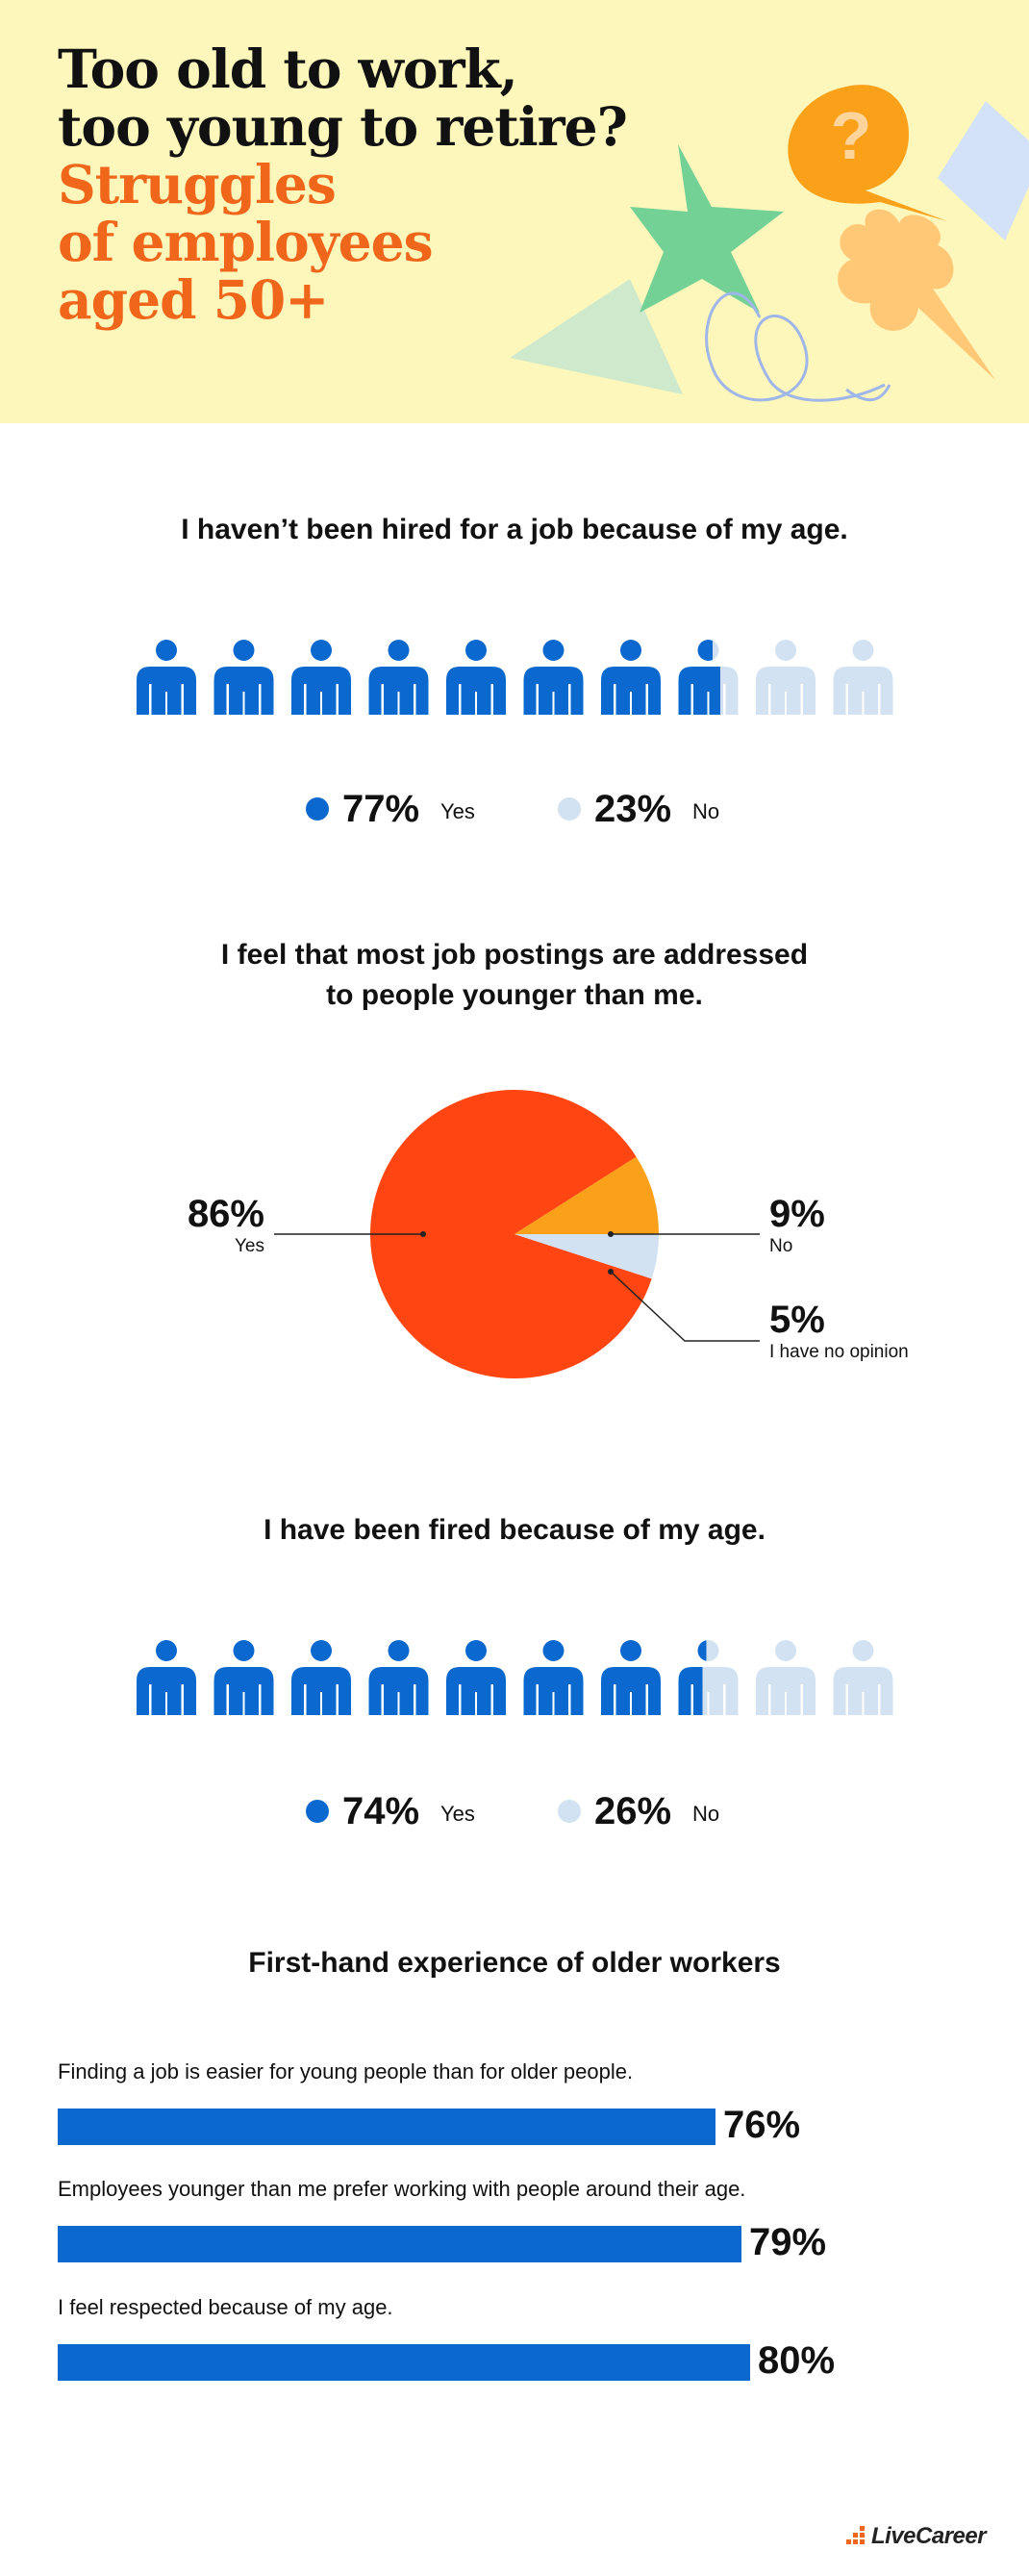 Image resolution: width=1029 pixels, height=2576 pixels. Describe the element at coordinates (797, 2361) in the screenshot. I see `bar-value-label: 80%` at that location.